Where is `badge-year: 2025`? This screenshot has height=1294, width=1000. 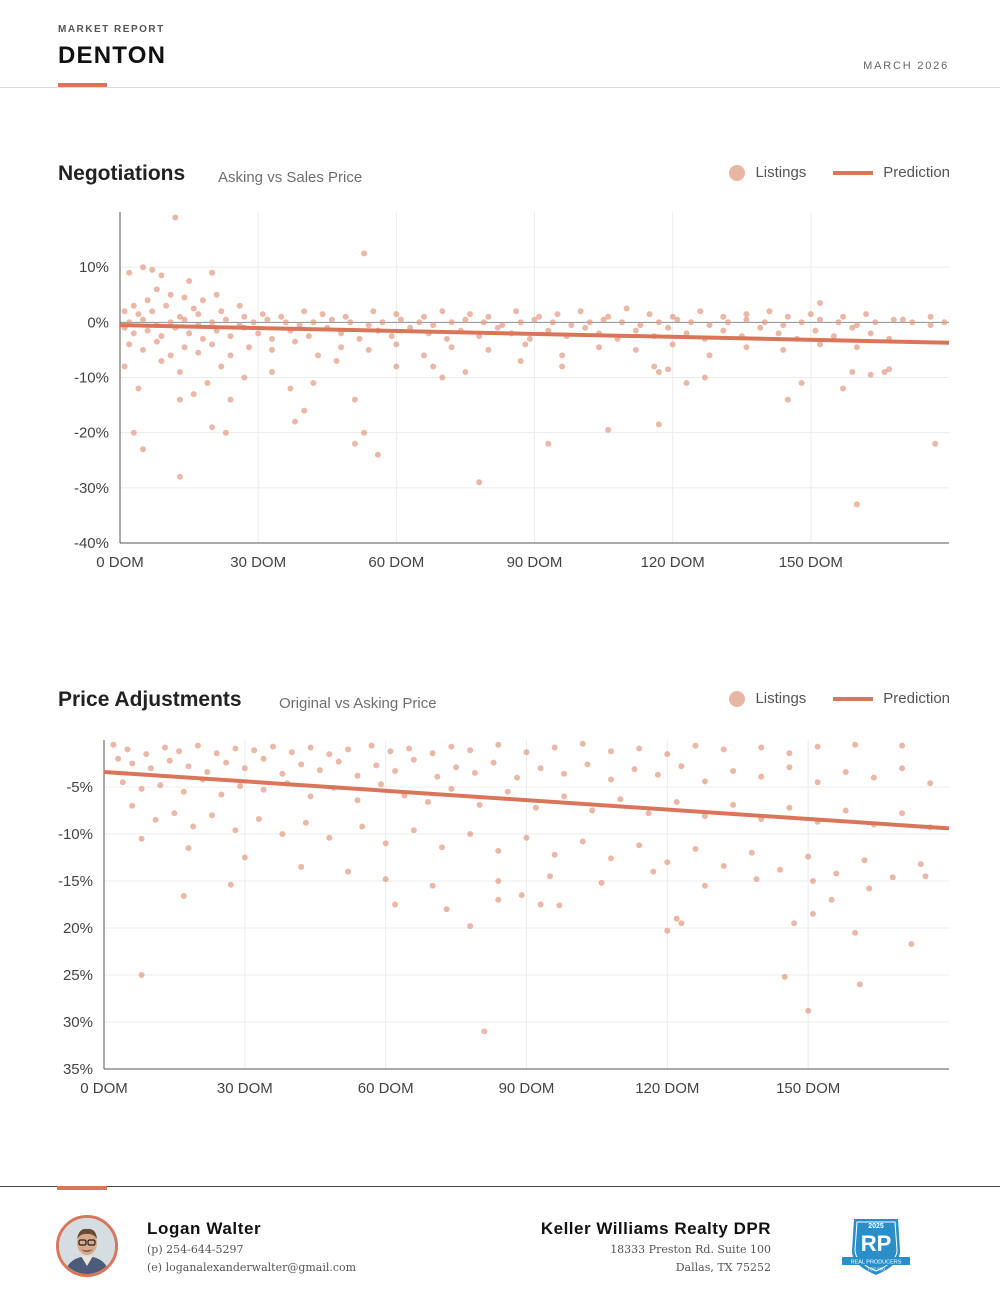
badge-year: 2025 is located at coordinates (876, 1226).